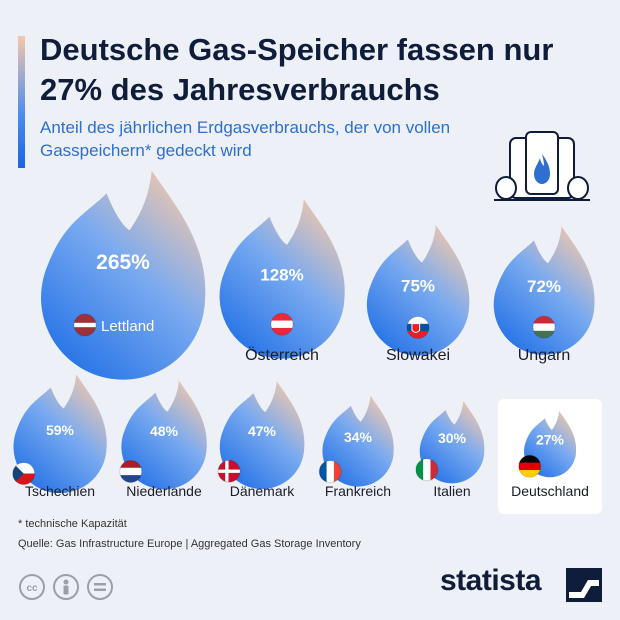 The image size is (620, 620). Describe the element at coordinates (281, 275) in the screenshot. I see `value-label: 128%` at that location.